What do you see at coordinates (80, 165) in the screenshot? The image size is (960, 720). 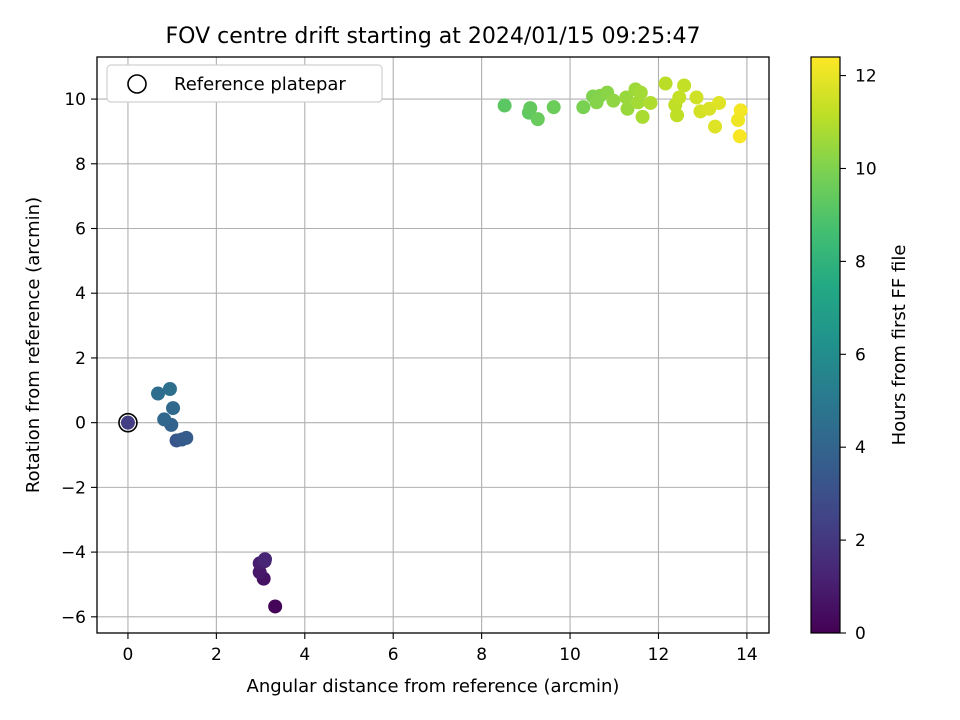 I see `y-tick-label: 8` at bounding box center [80, 165].